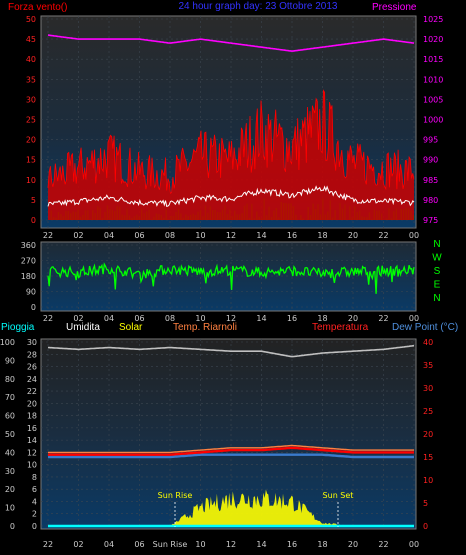  I want to click on direction-plot-area, so click(228, 276).